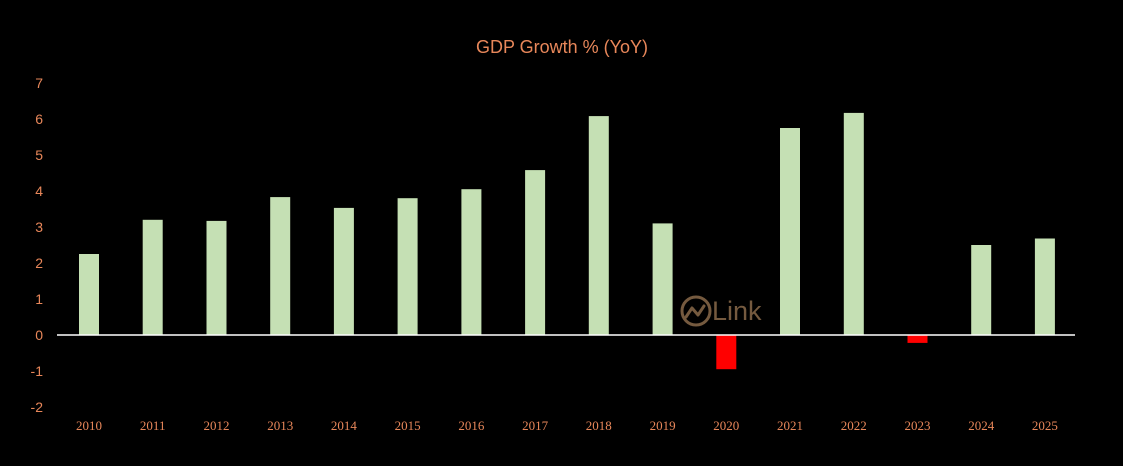 This screenshot has width=1123, height=466. I want to click on x-tick-label: 2012, so click(217, 425).